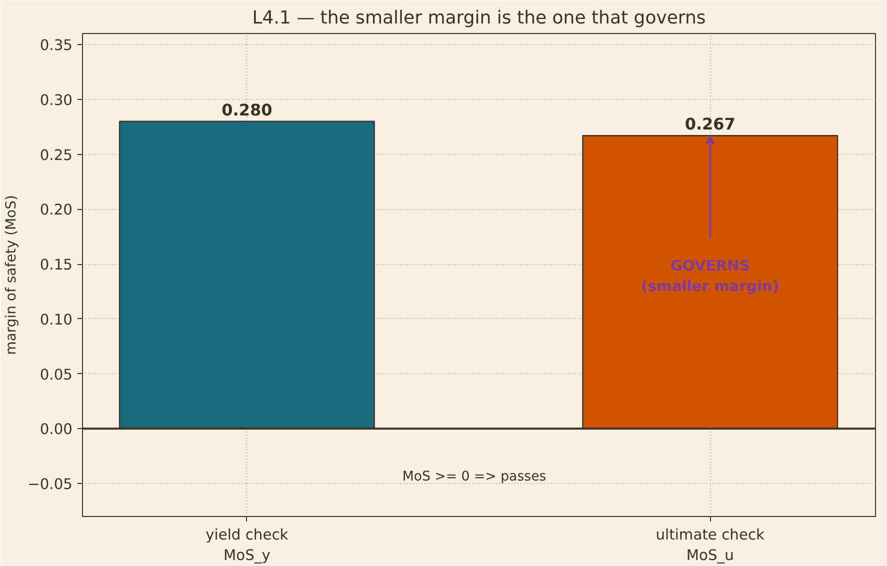  I want to click on y-tick-label: 0.15, so click(56, 265).